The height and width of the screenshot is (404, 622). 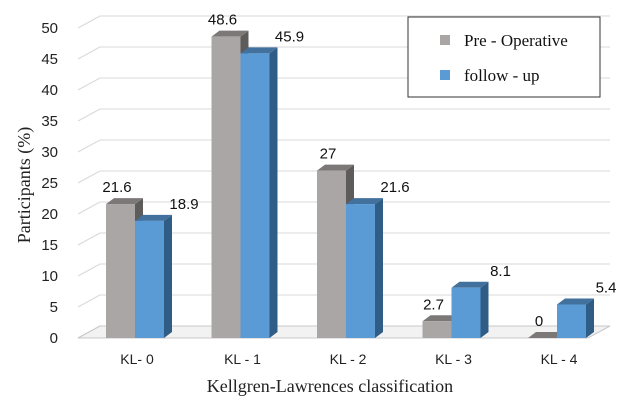 I want to click on x-category-label: KL- 0, so click(x=137, y=359).